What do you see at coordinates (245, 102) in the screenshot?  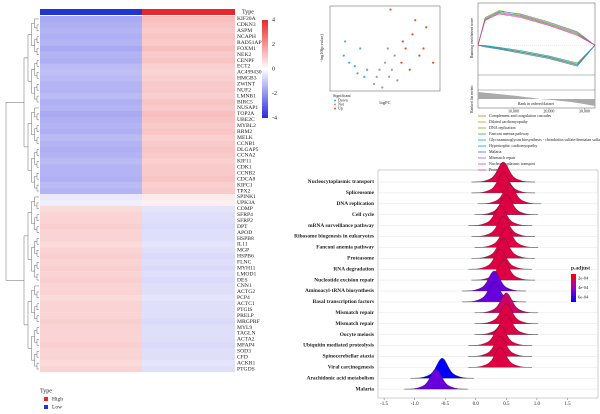 I see `gene-label: BIRC5` at bounding box center [245, 102].